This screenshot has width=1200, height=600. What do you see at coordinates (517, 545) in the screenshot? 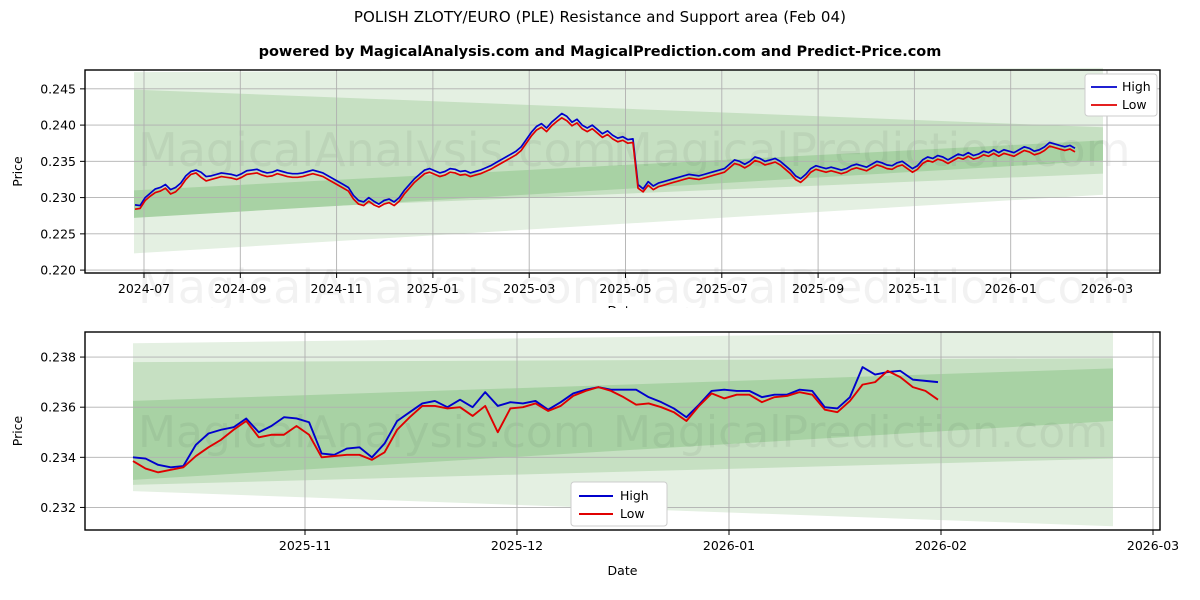
I see `x-tick-label: 2025-12` at bounding box center [517, 545].